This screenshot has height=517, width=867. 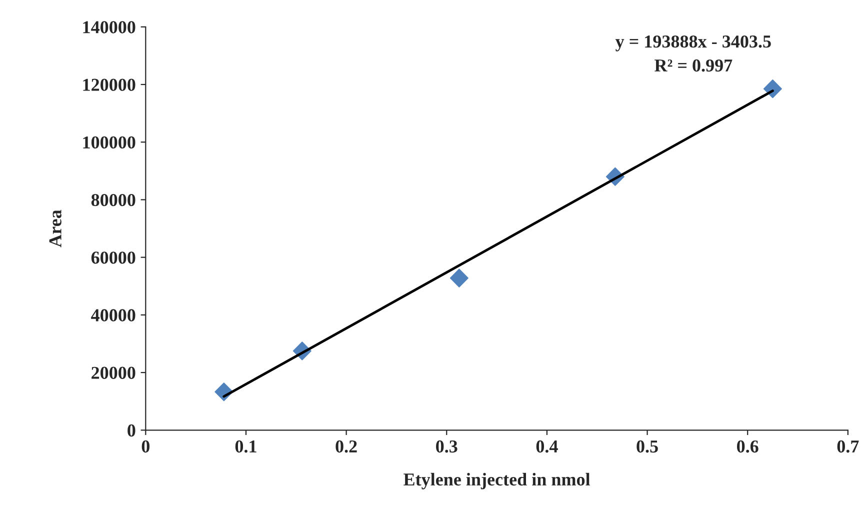 I want to click on x-tick-label: 0.2, so click(x=346, y=446).